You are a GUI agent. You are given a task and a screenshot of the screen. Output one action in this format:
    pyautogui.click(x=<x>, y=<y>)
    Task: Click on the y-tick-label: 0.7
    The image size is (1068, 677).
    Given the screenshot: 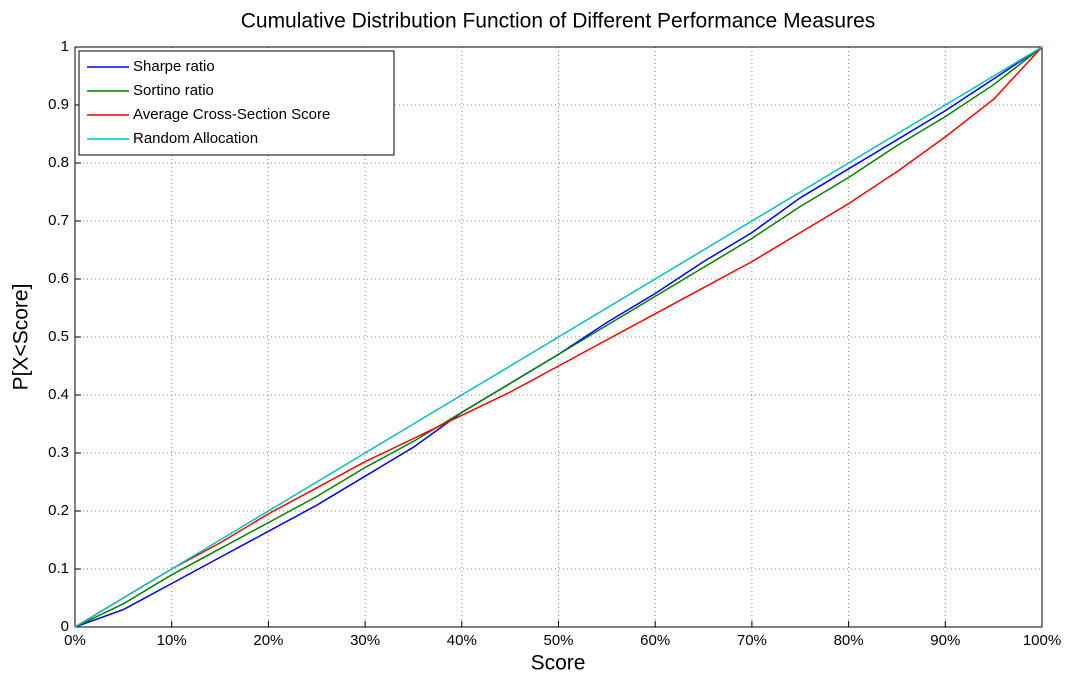 What is the action you would take?
    pyautogui.click(x=58, y=220)
    